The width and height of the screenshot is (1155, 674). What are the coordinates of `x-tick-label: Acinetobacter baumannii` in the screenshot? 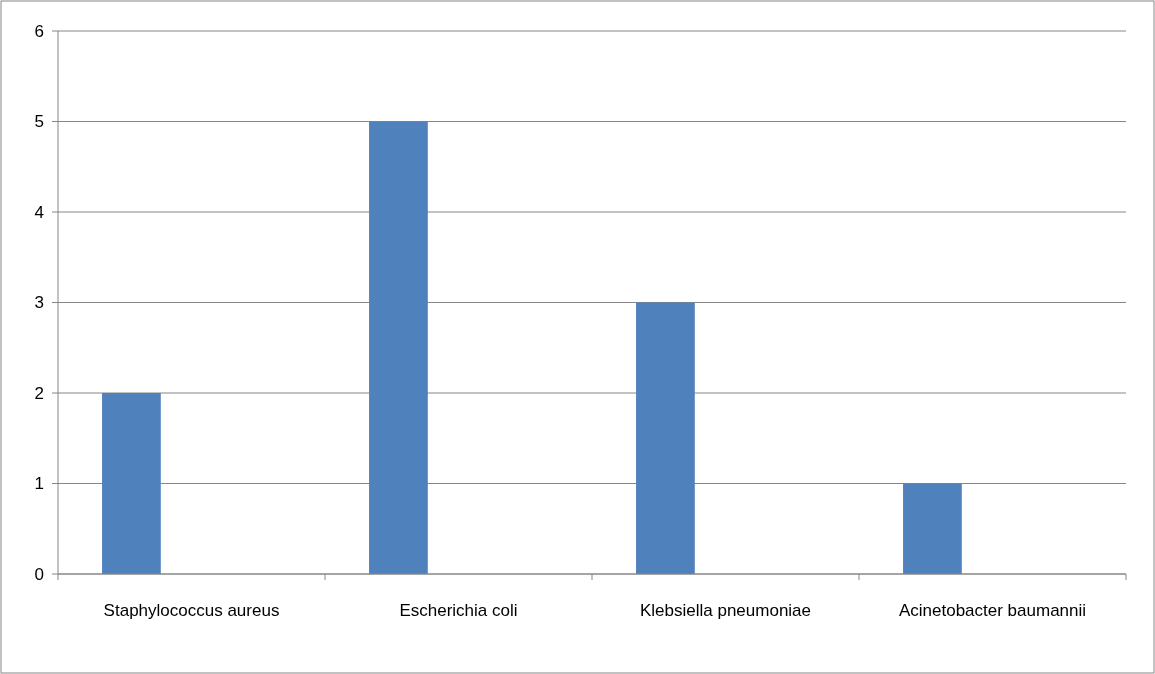 It's located at (992, 610).